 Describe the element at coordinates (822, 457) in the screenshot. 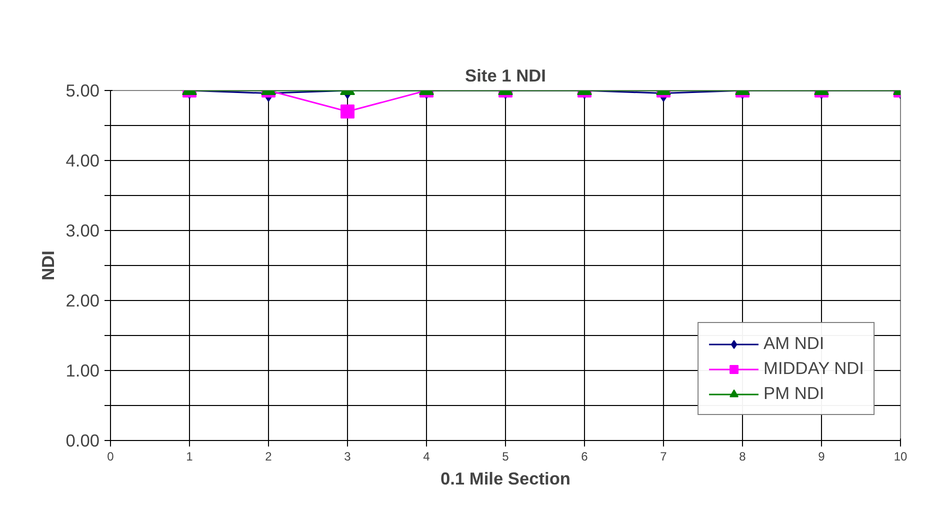

I see `x-tick-label: 9` at that location.